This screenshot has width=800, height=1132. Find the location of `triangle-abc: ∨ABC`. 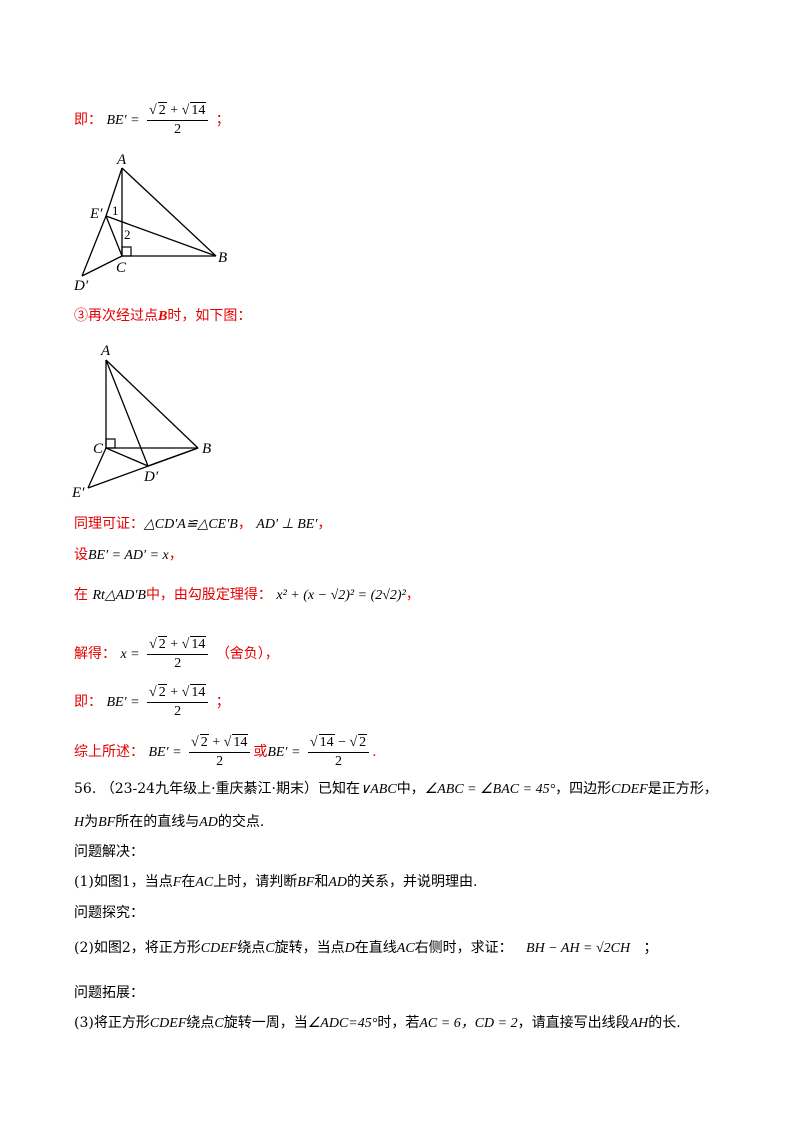

triangle-abc: ∨ABC is located at coordinates (378, 789).